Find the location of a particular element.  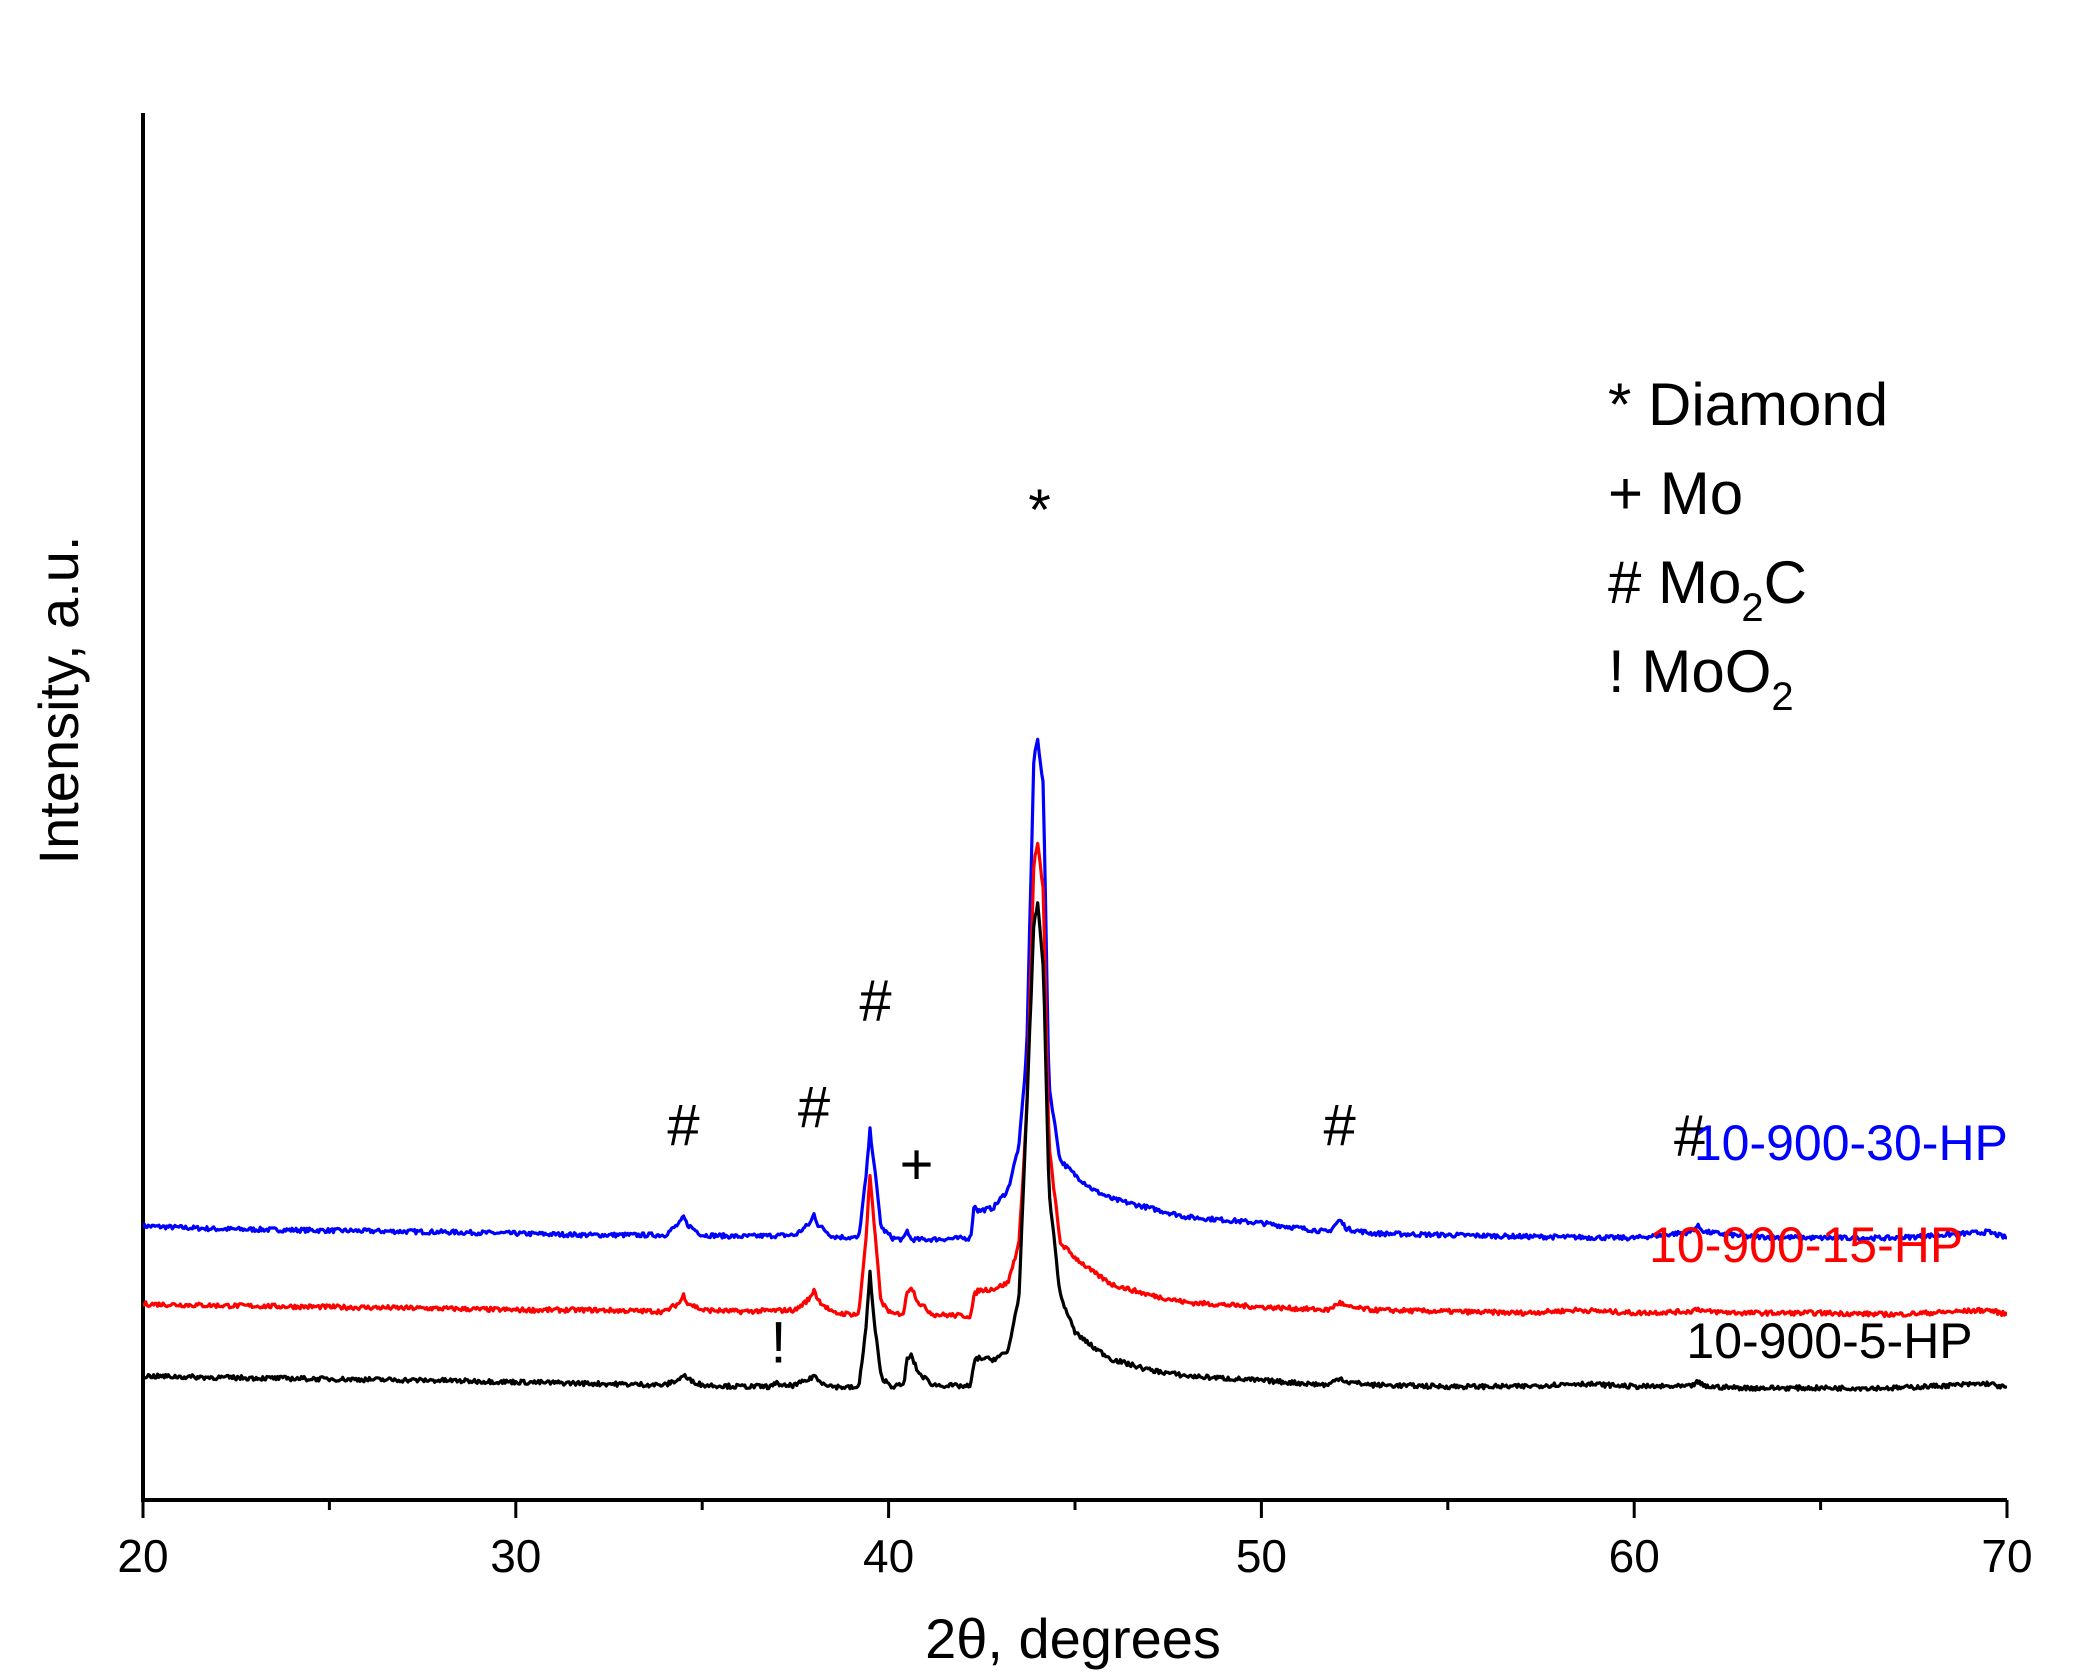

peak-marker-moo2: ! is located at coordinates (779, 1343).